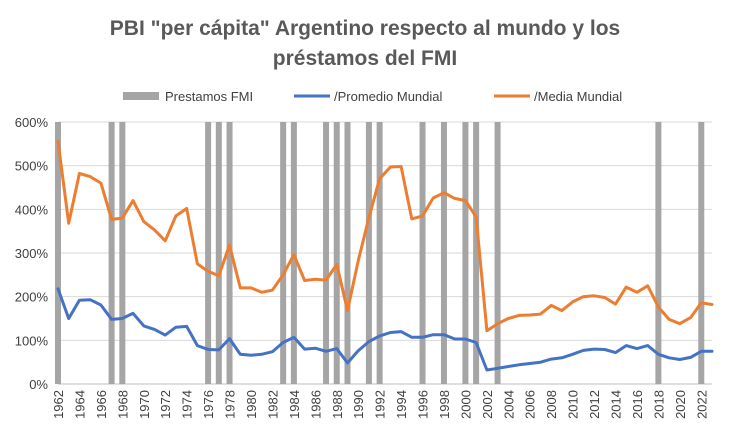 This screenshot has height=440, width=730. What do you see at coordinates (230, 404) in the screenshot?
I see `x-tick-label: 1978` at bounding box center [230, 404].